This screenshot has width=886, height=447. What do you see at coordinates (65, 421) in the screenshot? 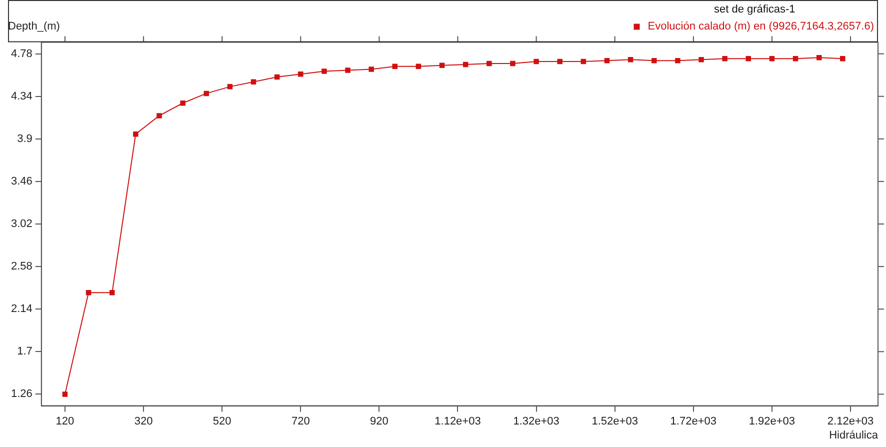
I see `x-tick-label: 120` at bounding box center [65, 421].